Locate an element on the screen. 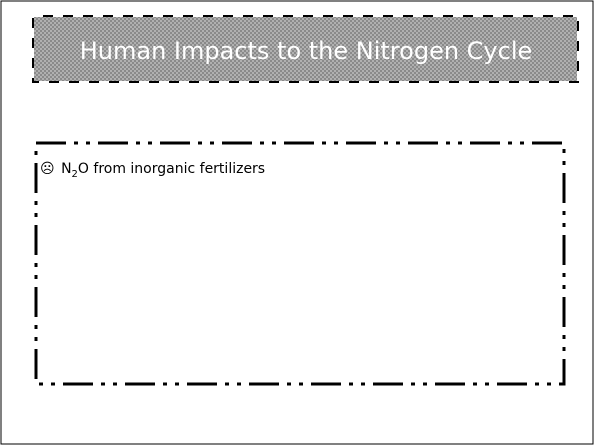 The height and width of the screenshot is (445, 594). slide-title: Human Impacts to the Nitrogen Cycle is located at coordinates (306, 51).